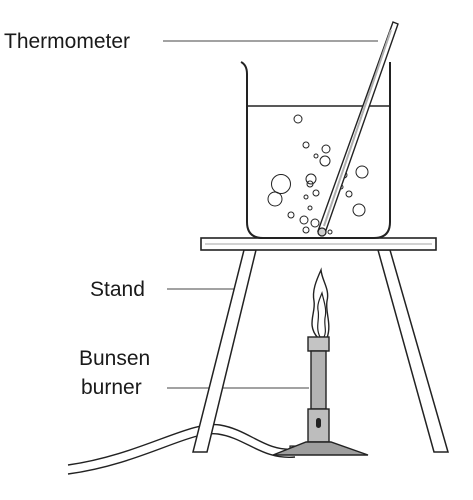 The width and height of the screenshot is (473, 500). Describe the element at coordinates (322, 232) in the screenshot. I see `thermometer-bulb` at that location.